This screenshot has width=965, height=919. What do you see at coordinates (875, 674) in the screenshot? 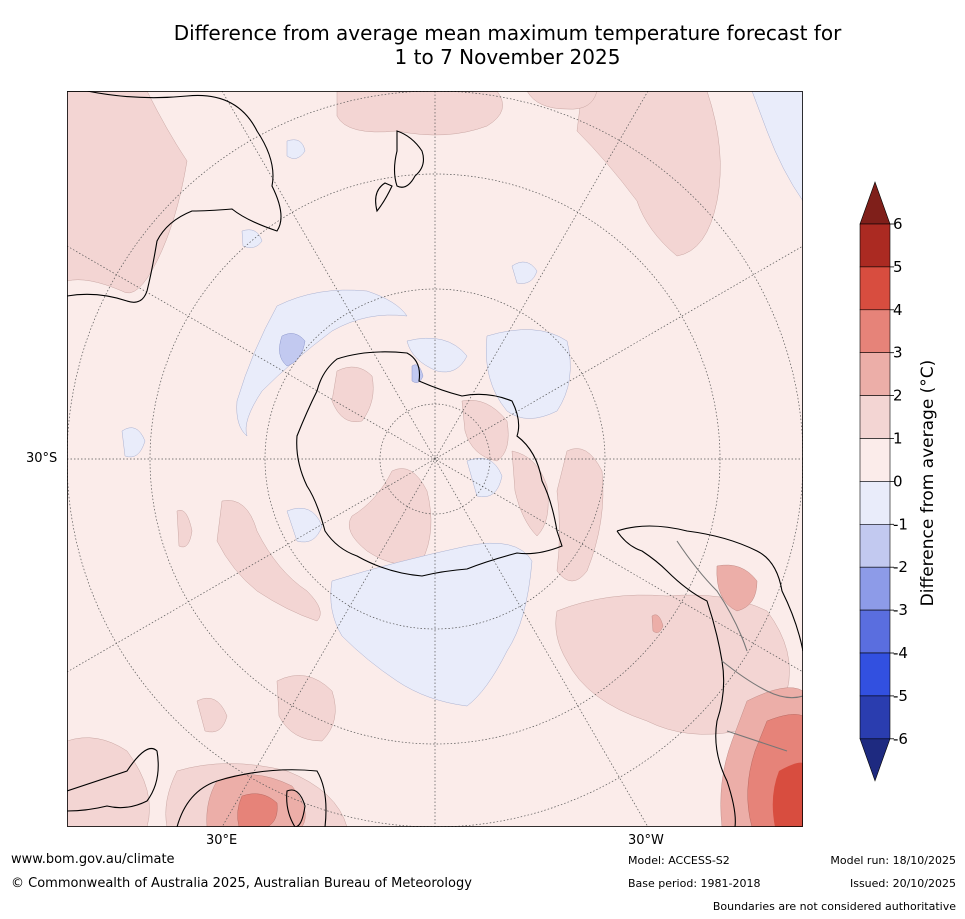
I see `colorbar-segment-m5` at bounding box center [875, 674].